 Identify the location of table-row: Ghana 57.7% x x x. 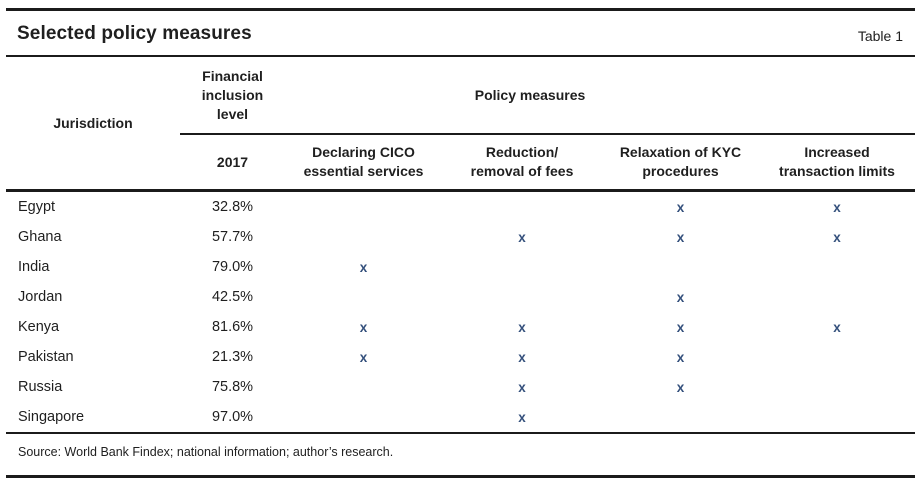
(460, 237).